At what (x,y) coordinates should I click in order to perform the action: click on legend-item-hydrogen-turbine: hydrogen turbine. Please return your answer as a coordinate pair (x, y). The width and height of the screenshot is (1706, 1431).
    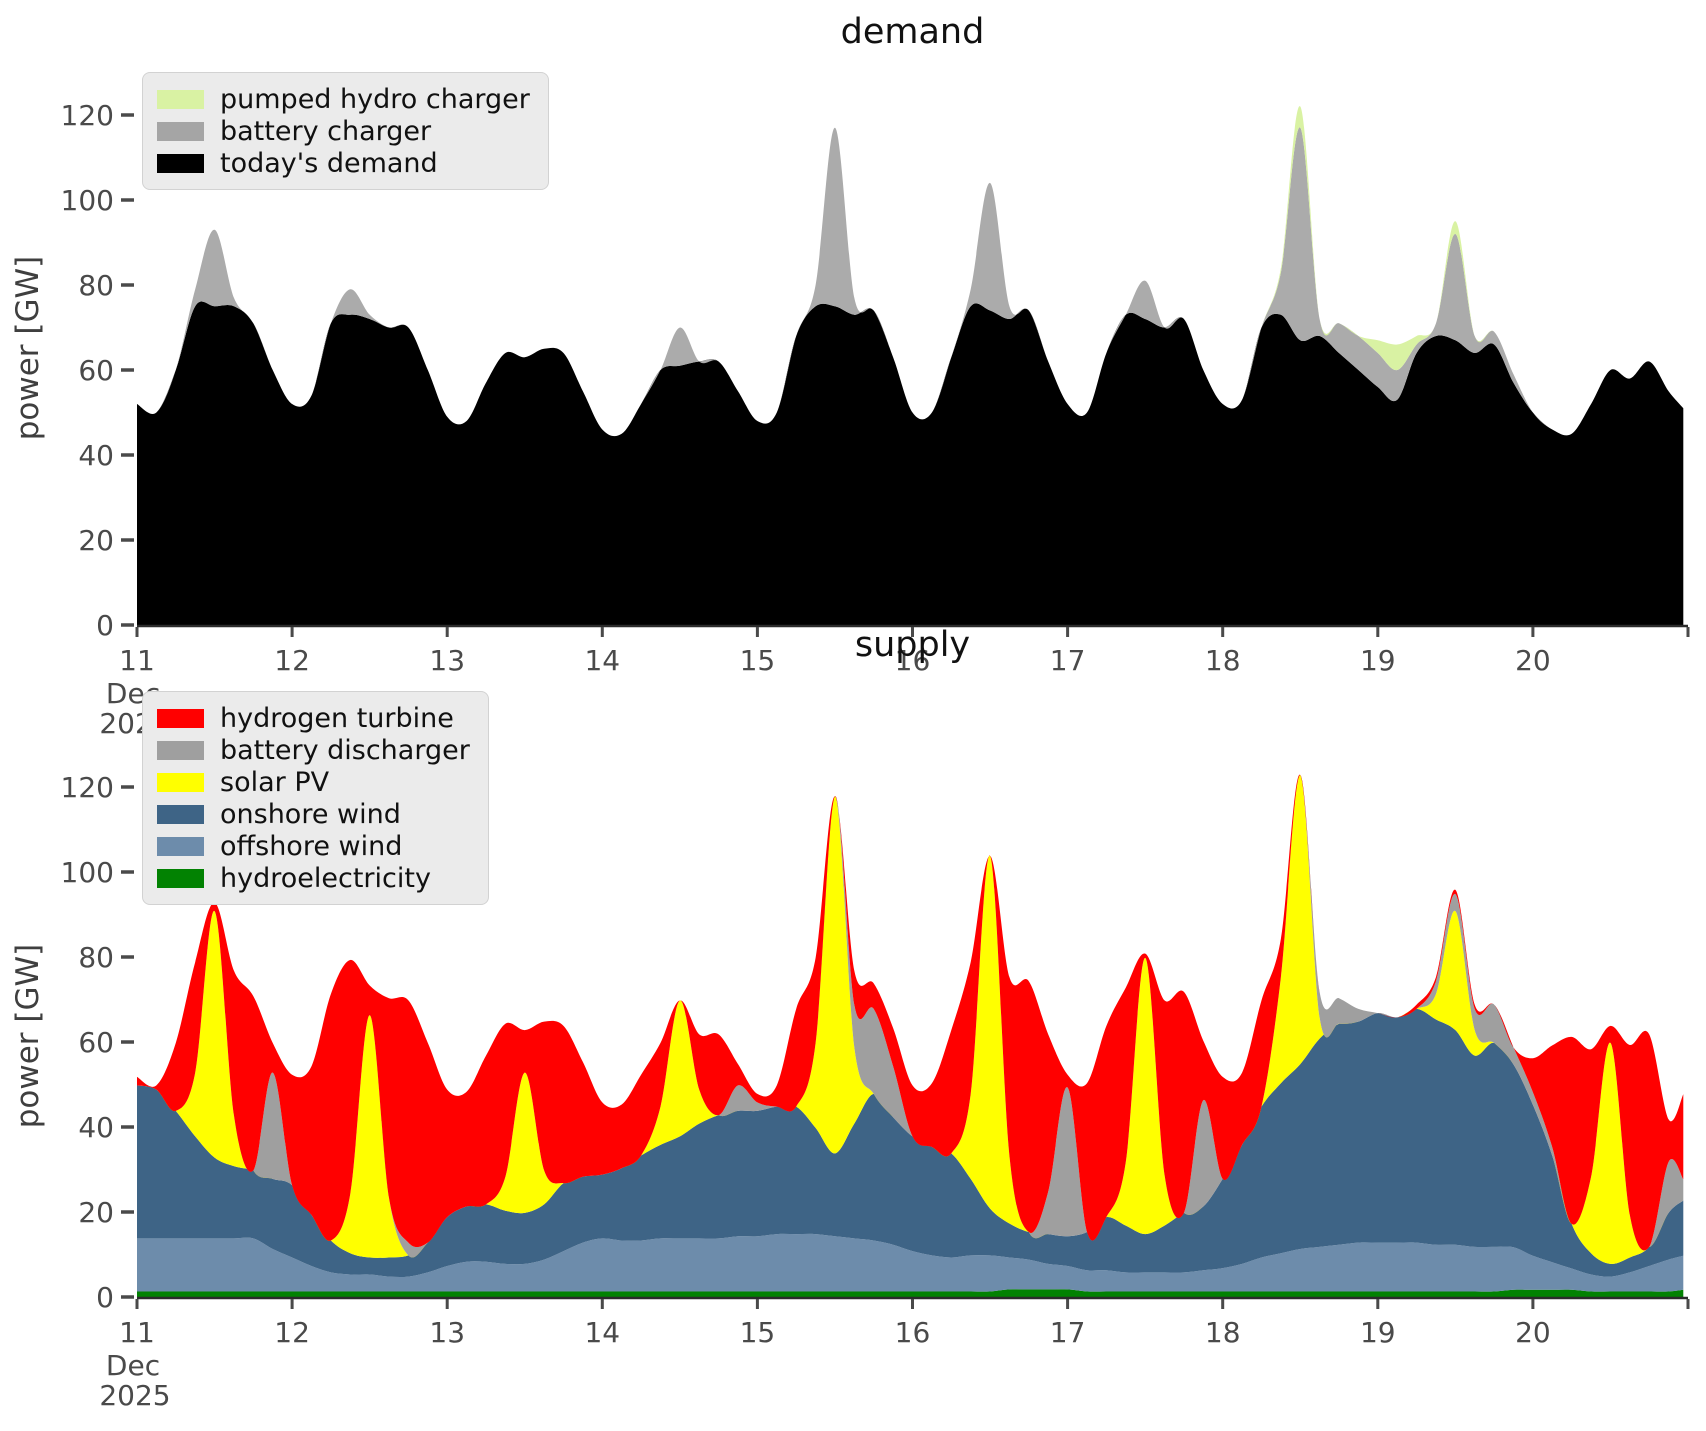
    Looking at the image, I should click on (313, 718).